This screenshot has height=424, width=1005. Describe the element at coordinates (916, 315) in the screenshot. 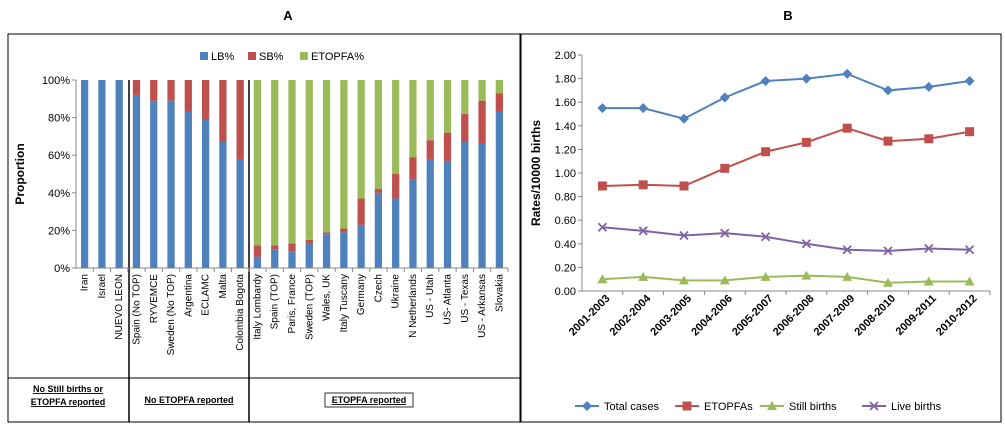

I see `chart-b-x-tick-label: 2009-2011` at that location.